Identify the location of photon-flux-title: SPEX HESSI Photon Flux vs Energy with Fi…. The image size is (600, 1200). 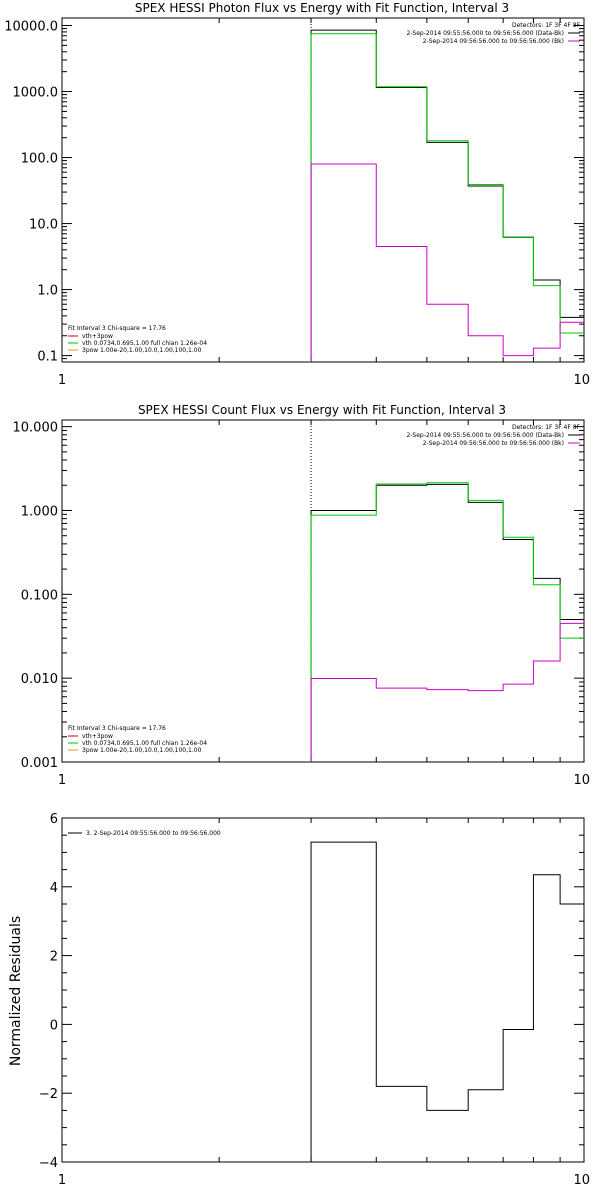
(322, 8).